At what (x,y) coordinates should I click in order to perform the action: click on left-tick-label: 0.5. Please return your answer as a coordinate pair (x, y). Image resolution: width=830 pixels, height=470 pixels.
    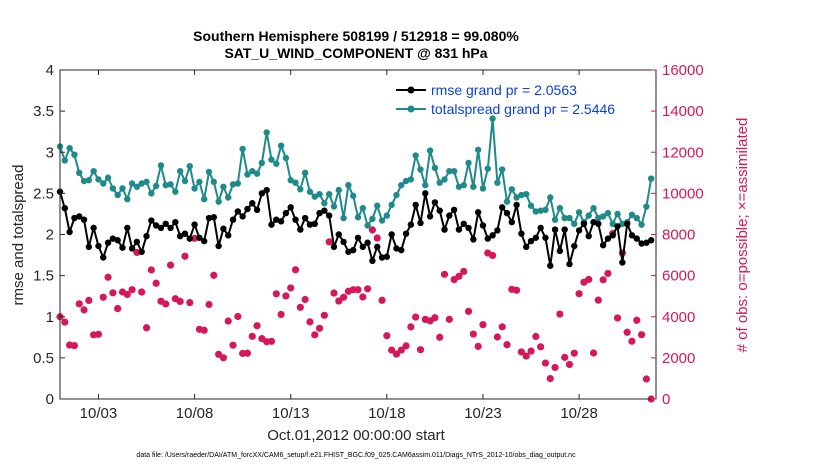
    Looking at the image, I should click on (43, 358).